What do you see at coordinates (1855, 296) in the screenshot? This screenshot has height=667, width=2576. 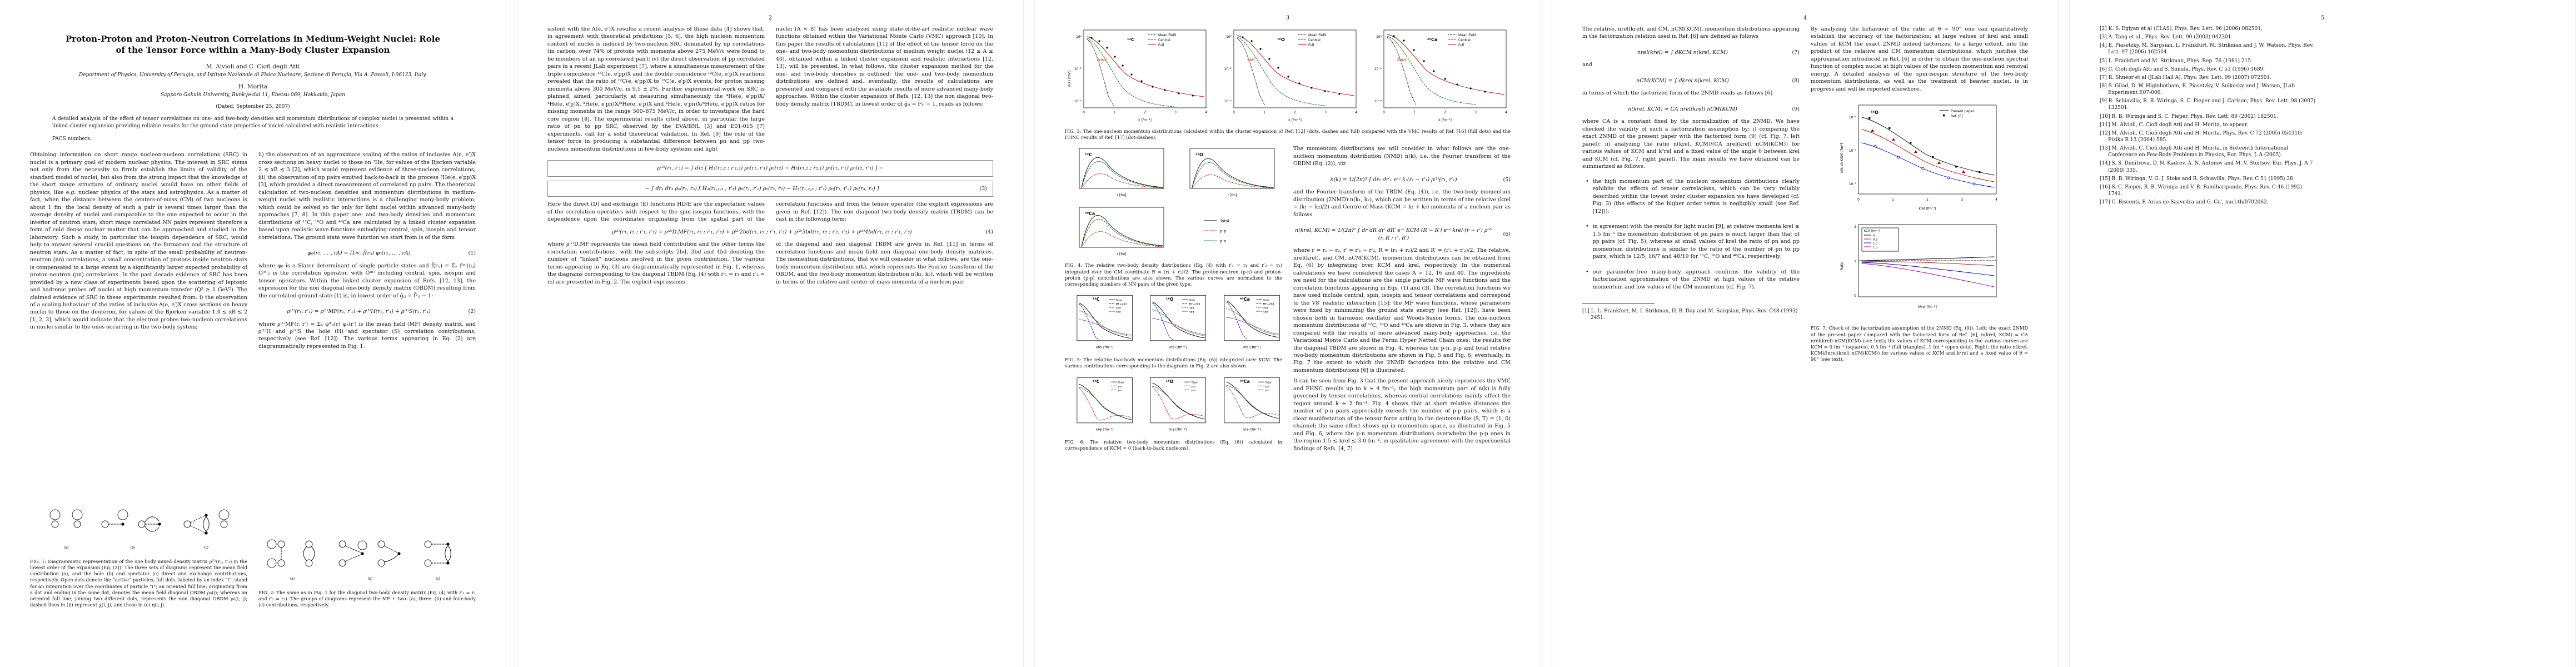 I see `y-tick-label: 0` at bounding box center [1855, 296].